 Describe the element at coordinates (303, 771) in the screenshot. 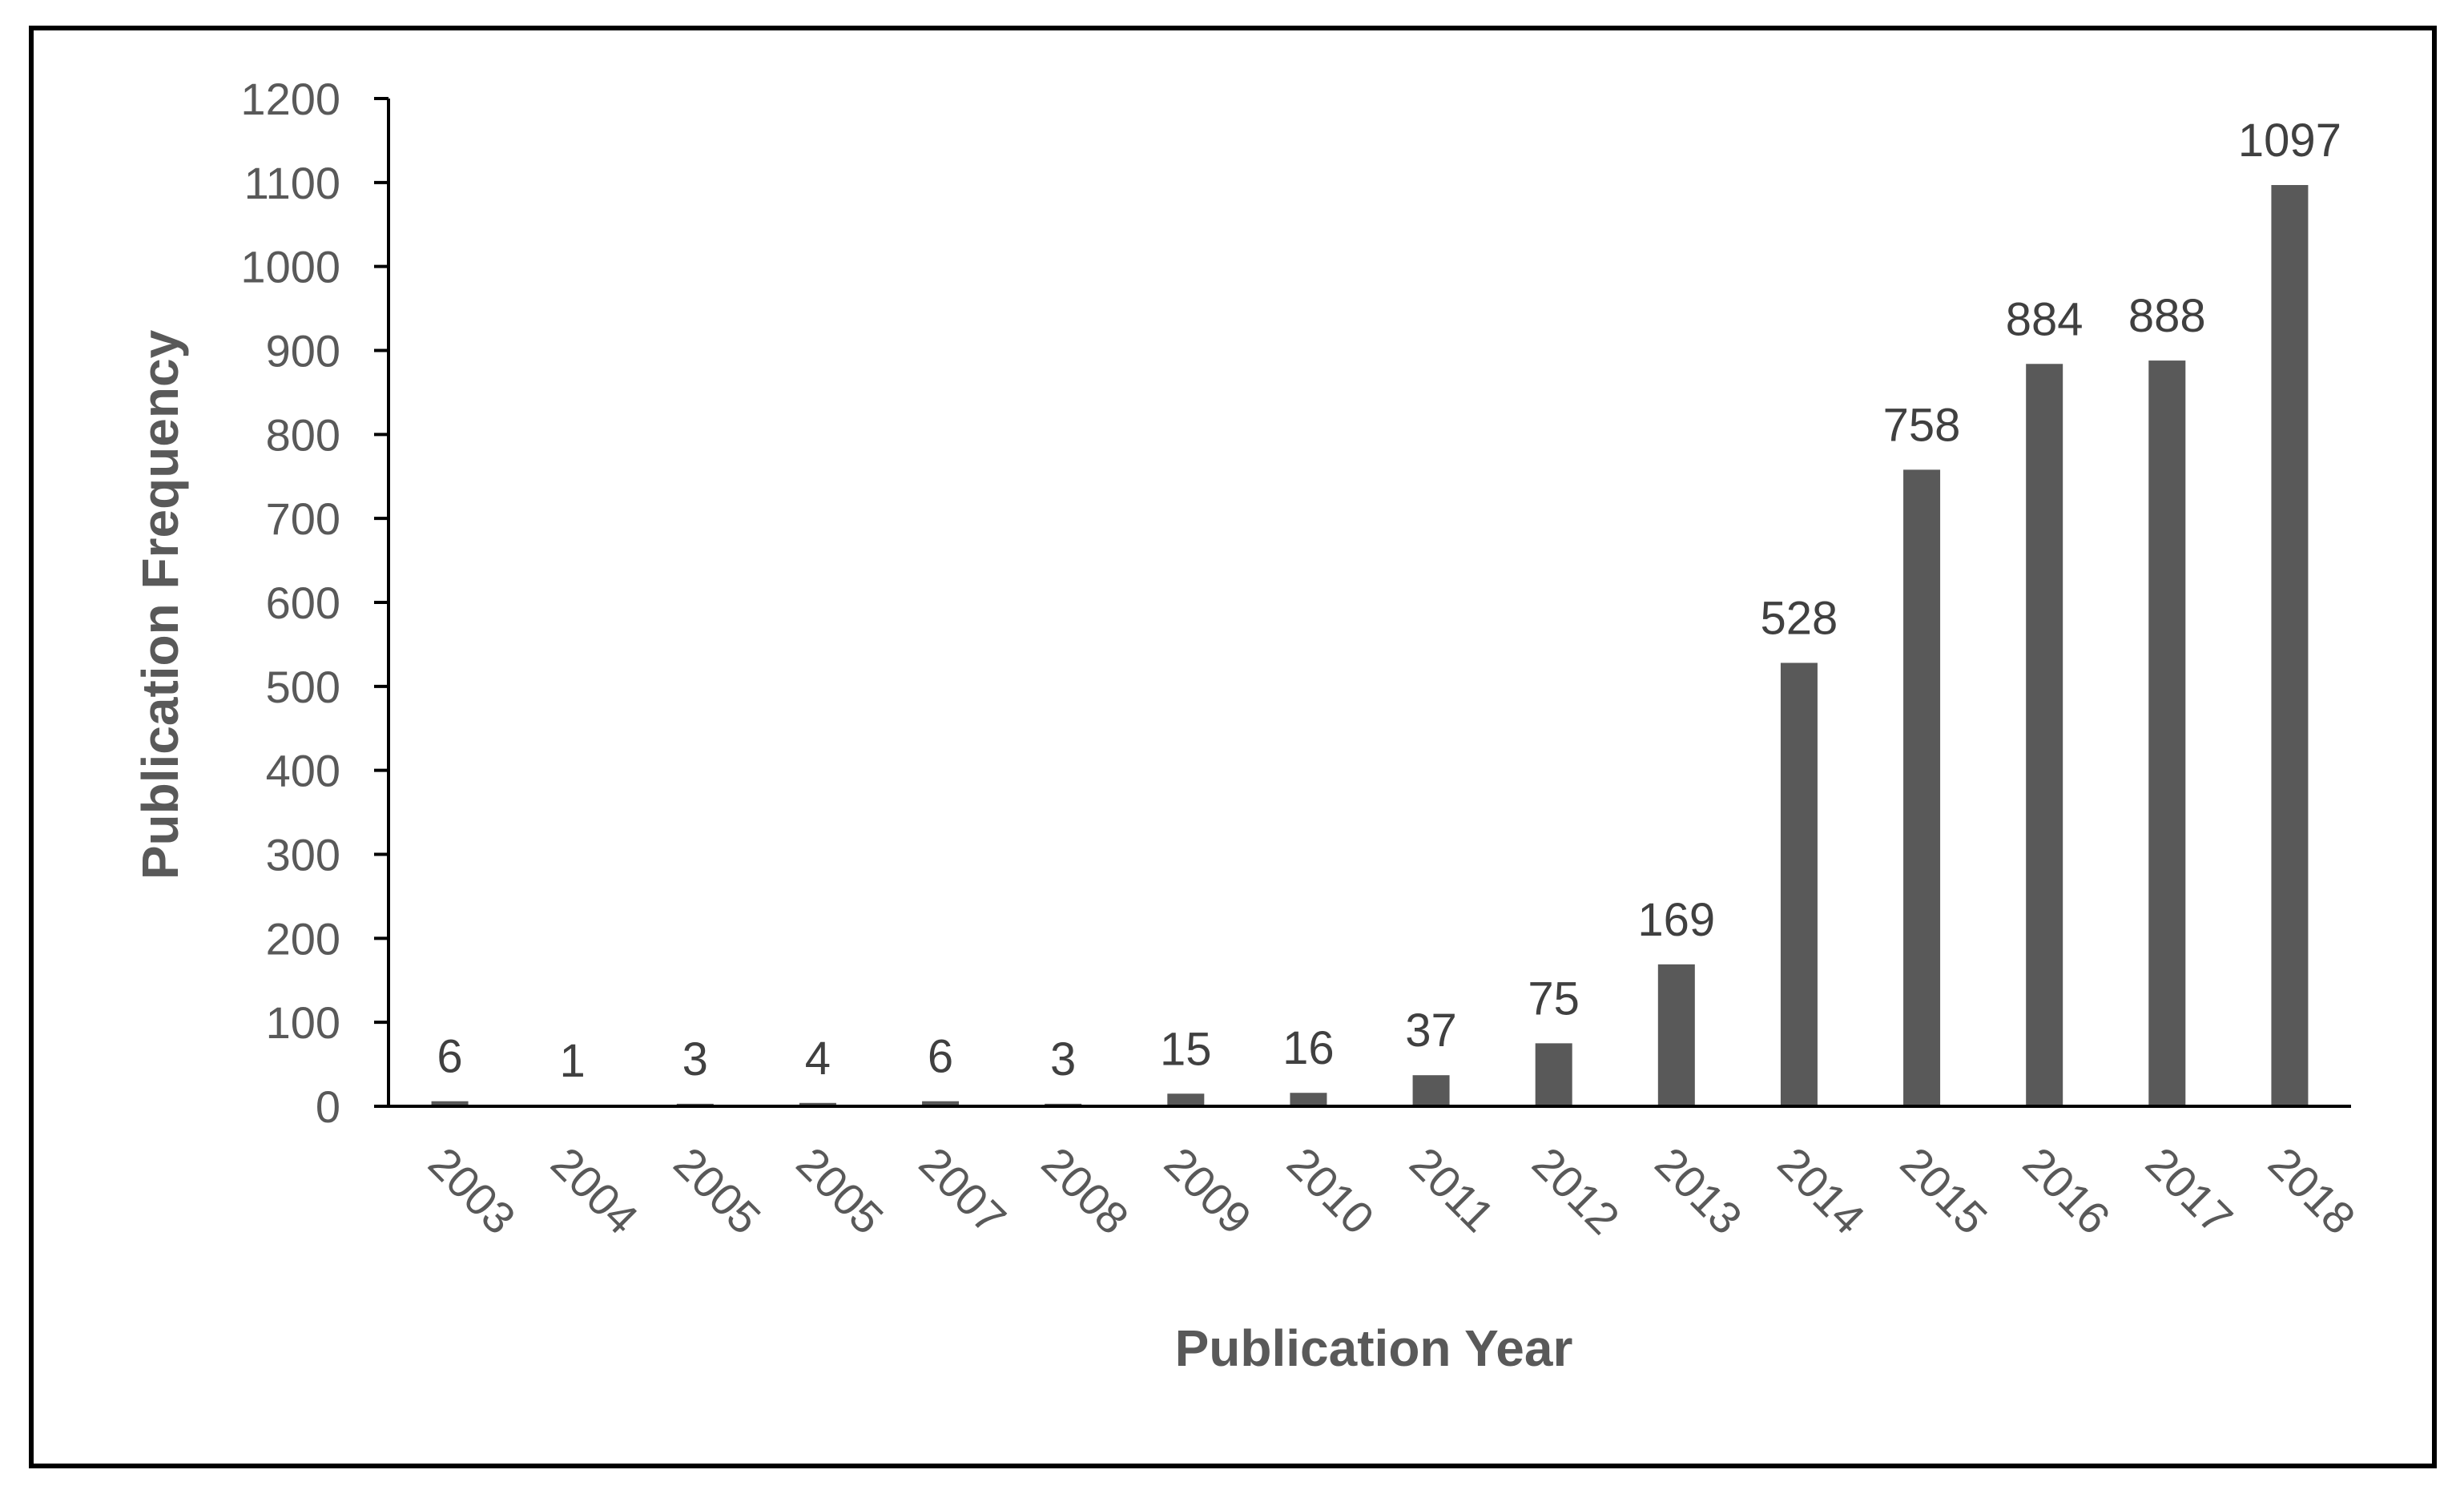

I see `y-tick-label: 400` at that location.